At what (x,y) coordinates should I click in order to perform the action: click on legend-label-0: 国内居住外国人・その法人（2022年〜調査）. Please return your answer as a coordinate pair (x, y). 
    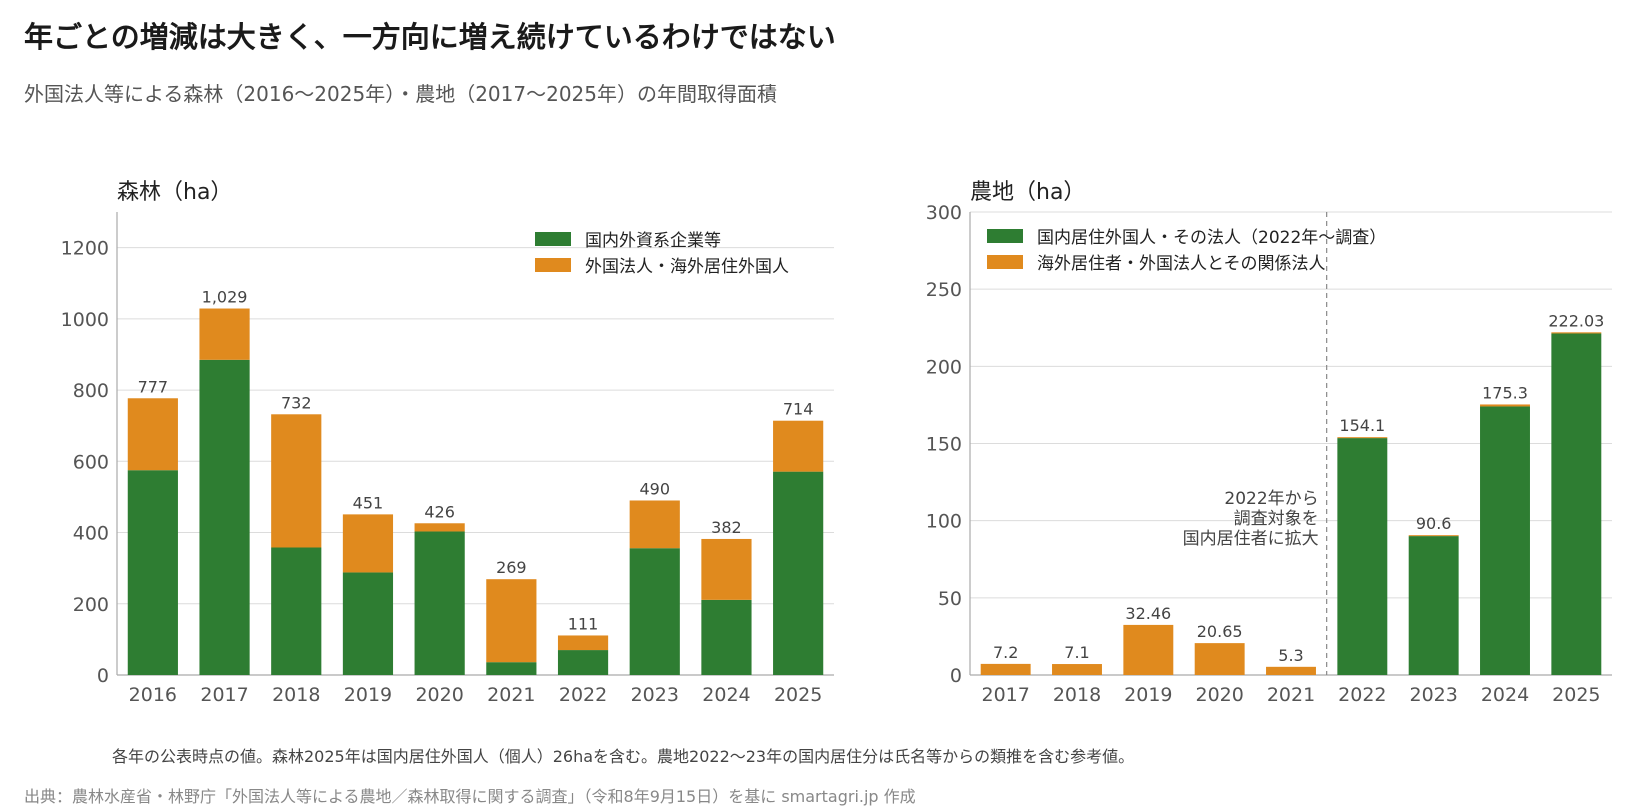
    Looking at the image, I should click on (1211, 238).